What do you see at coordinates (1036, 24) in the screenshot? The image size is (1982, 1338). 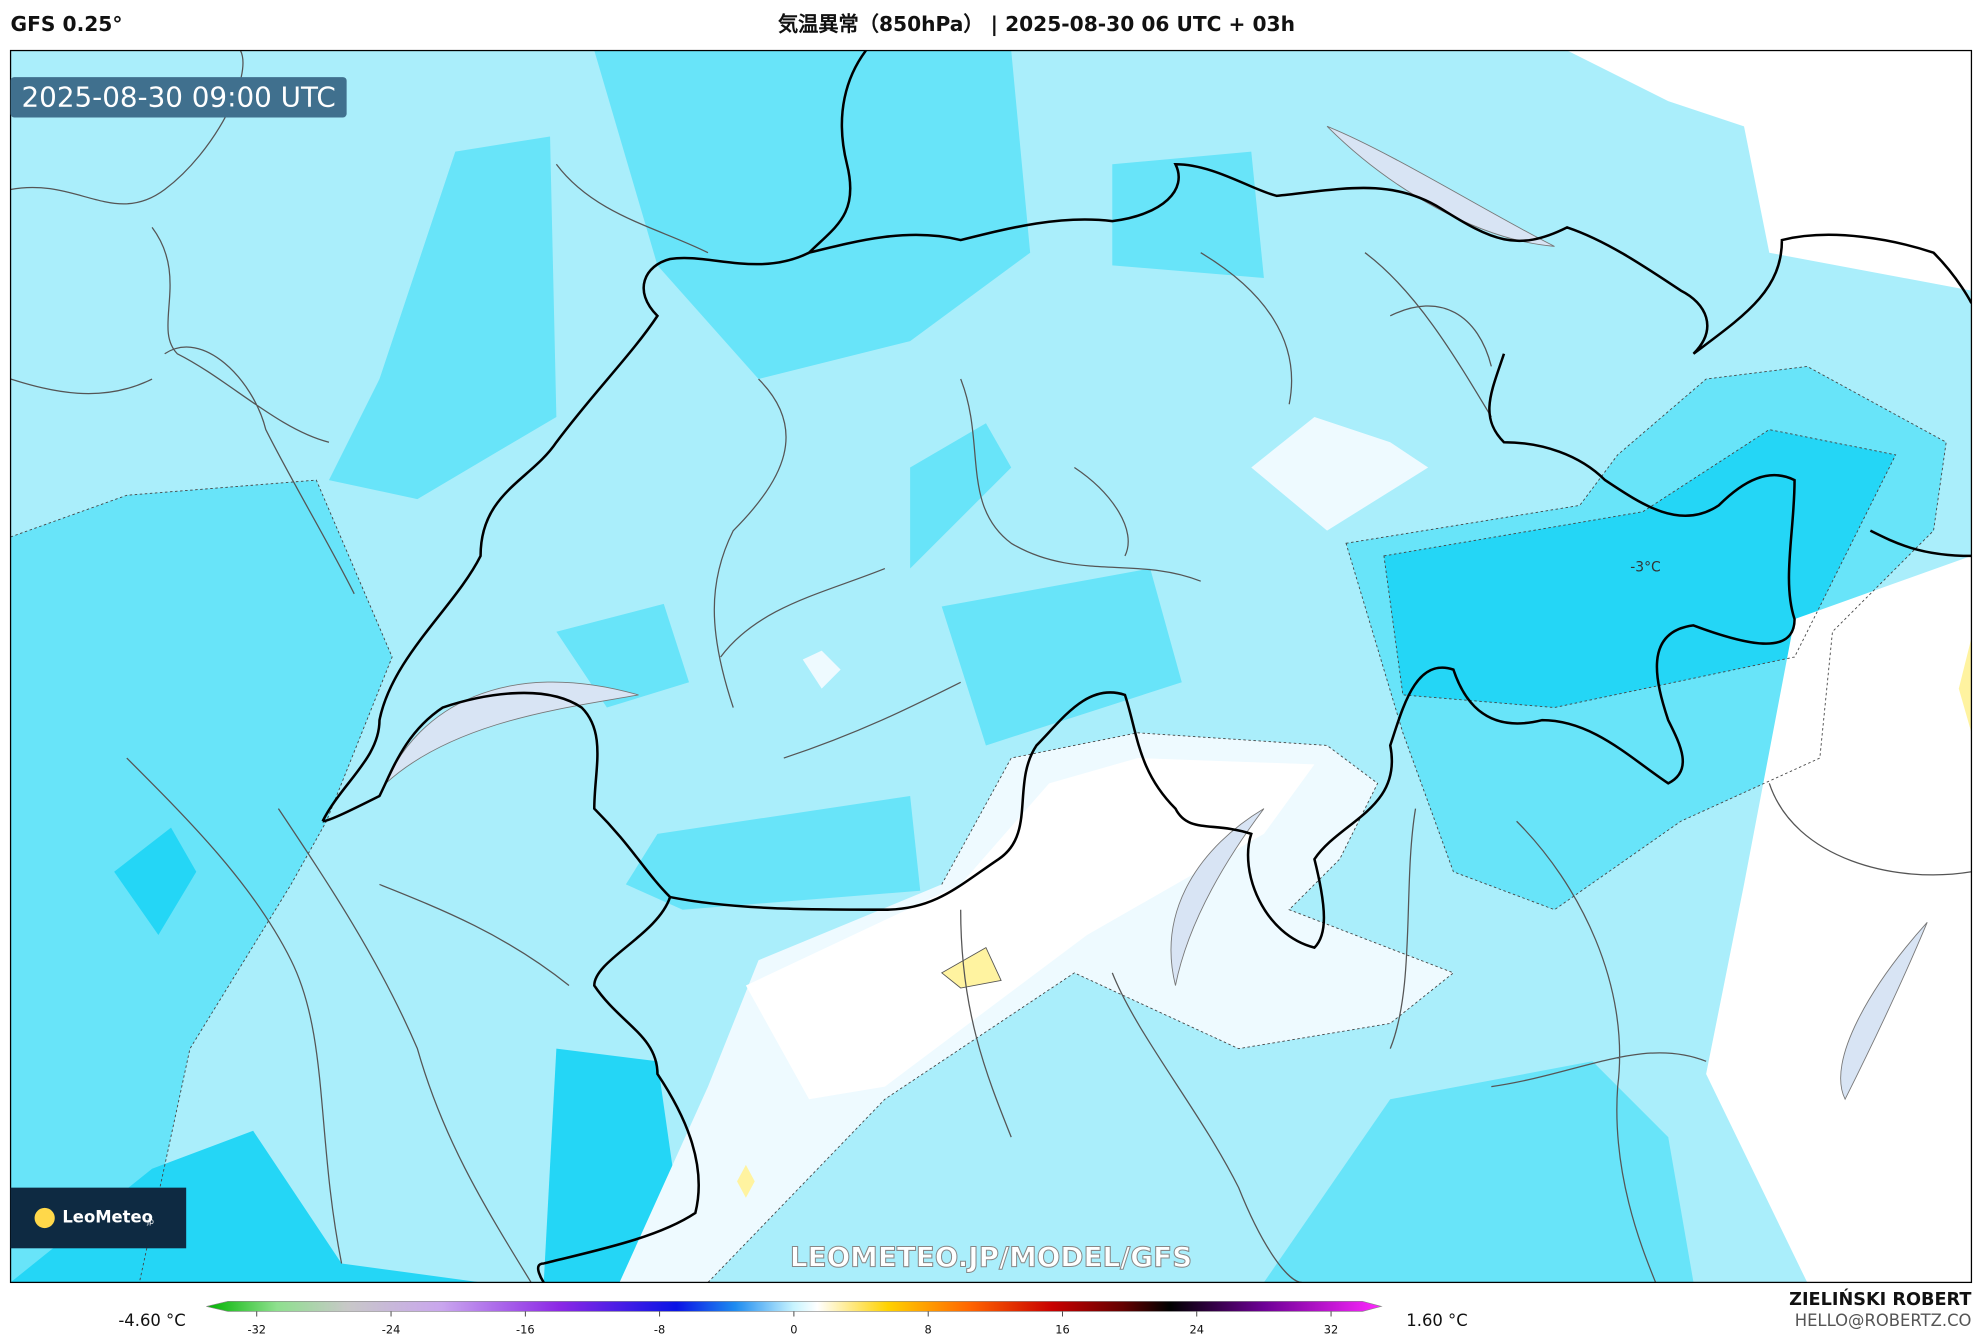 I see `map-title: 気温異常（850hPa） | 2025-08-30 06 UTC + 03h` at bounding box center [1036, 24].